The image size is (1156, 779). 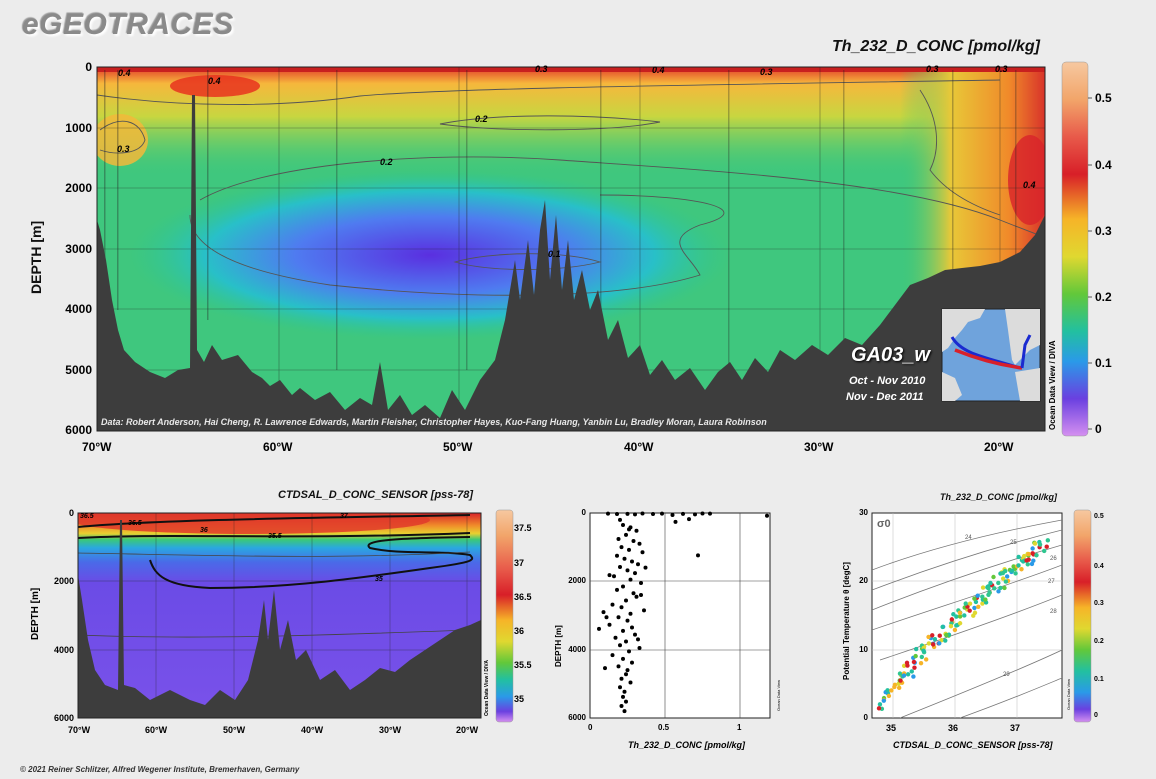 What do you see at coordinates (1103, 165) in the screenshot?
I see `main-colorbar-tick: 0.4` at bounding box center [1103, 165].